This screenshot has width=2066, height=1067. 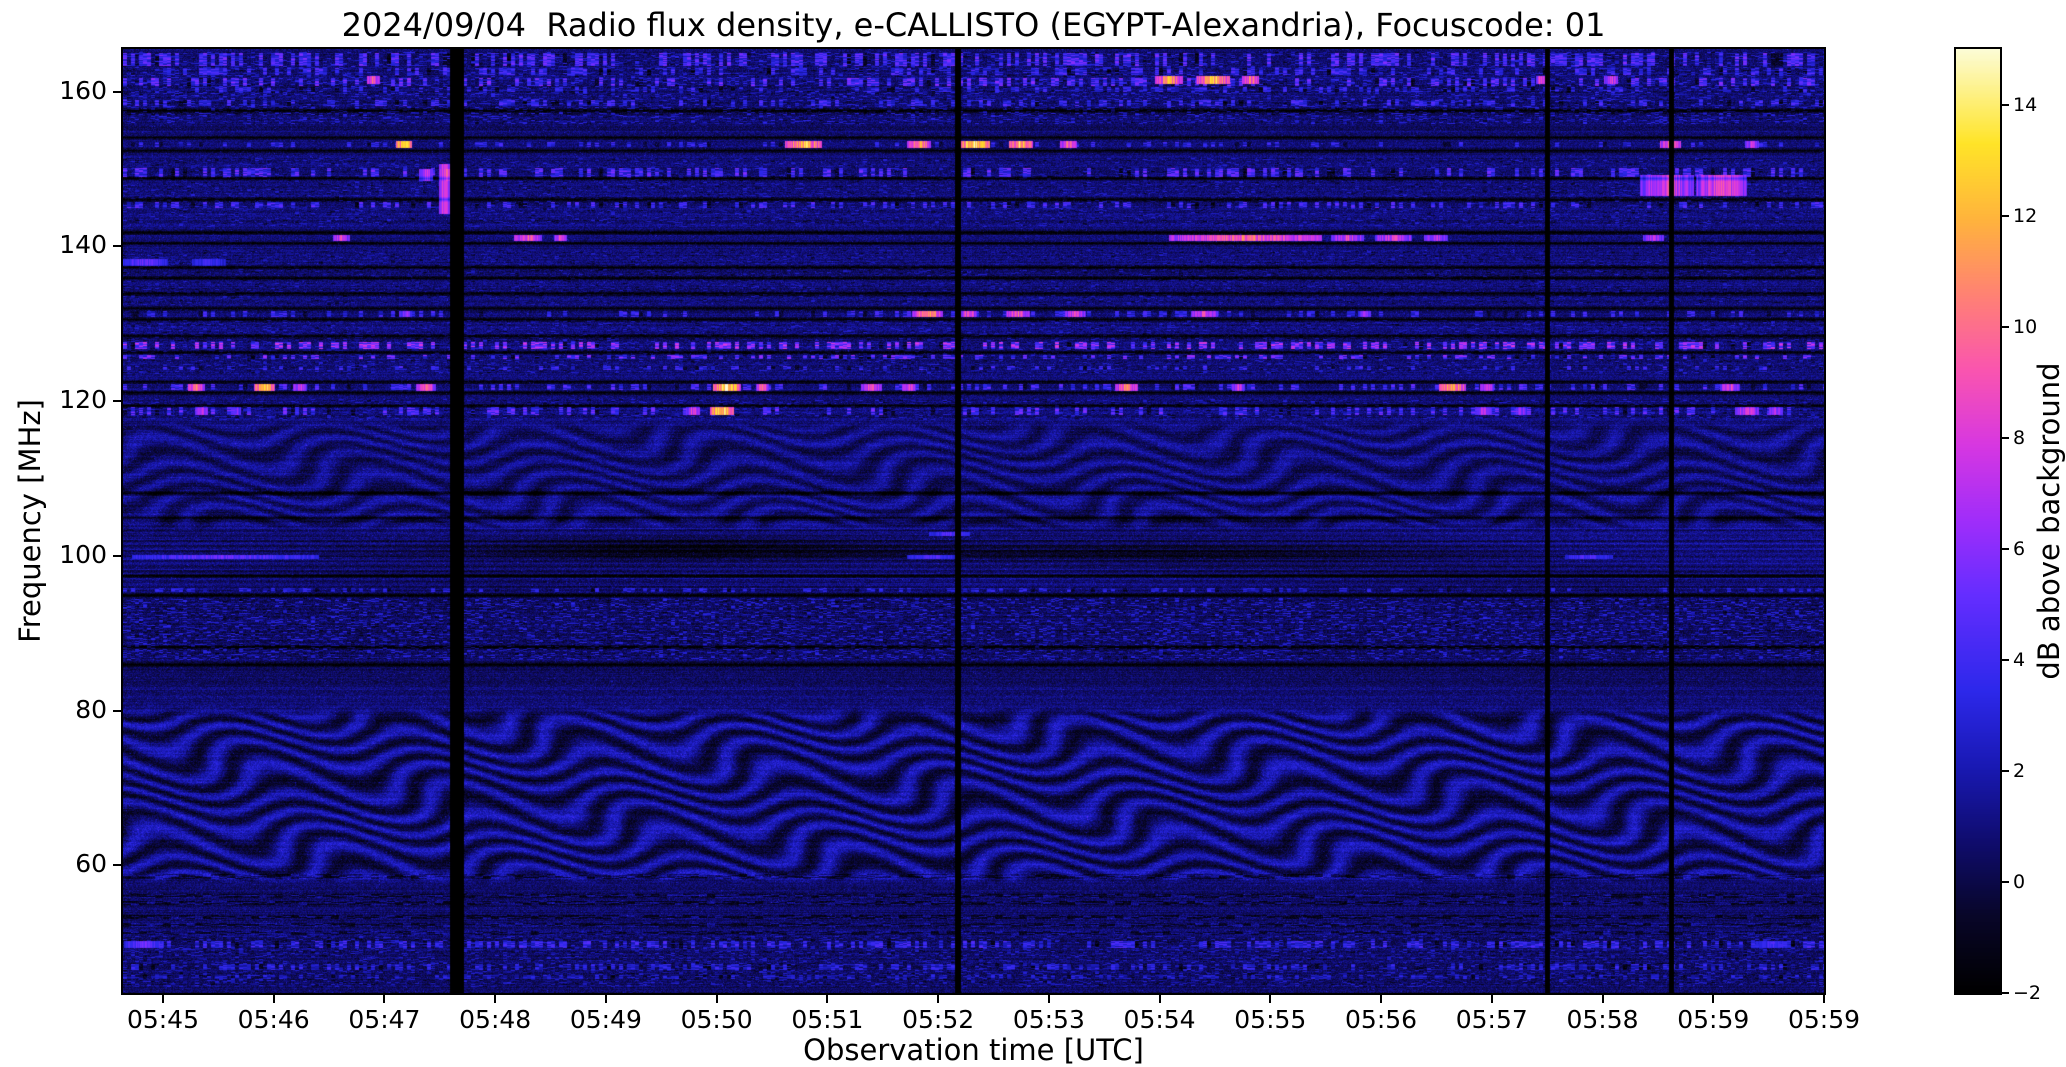 I want to click on x-tick-label: 05:49, so click(x=605, y=1019).